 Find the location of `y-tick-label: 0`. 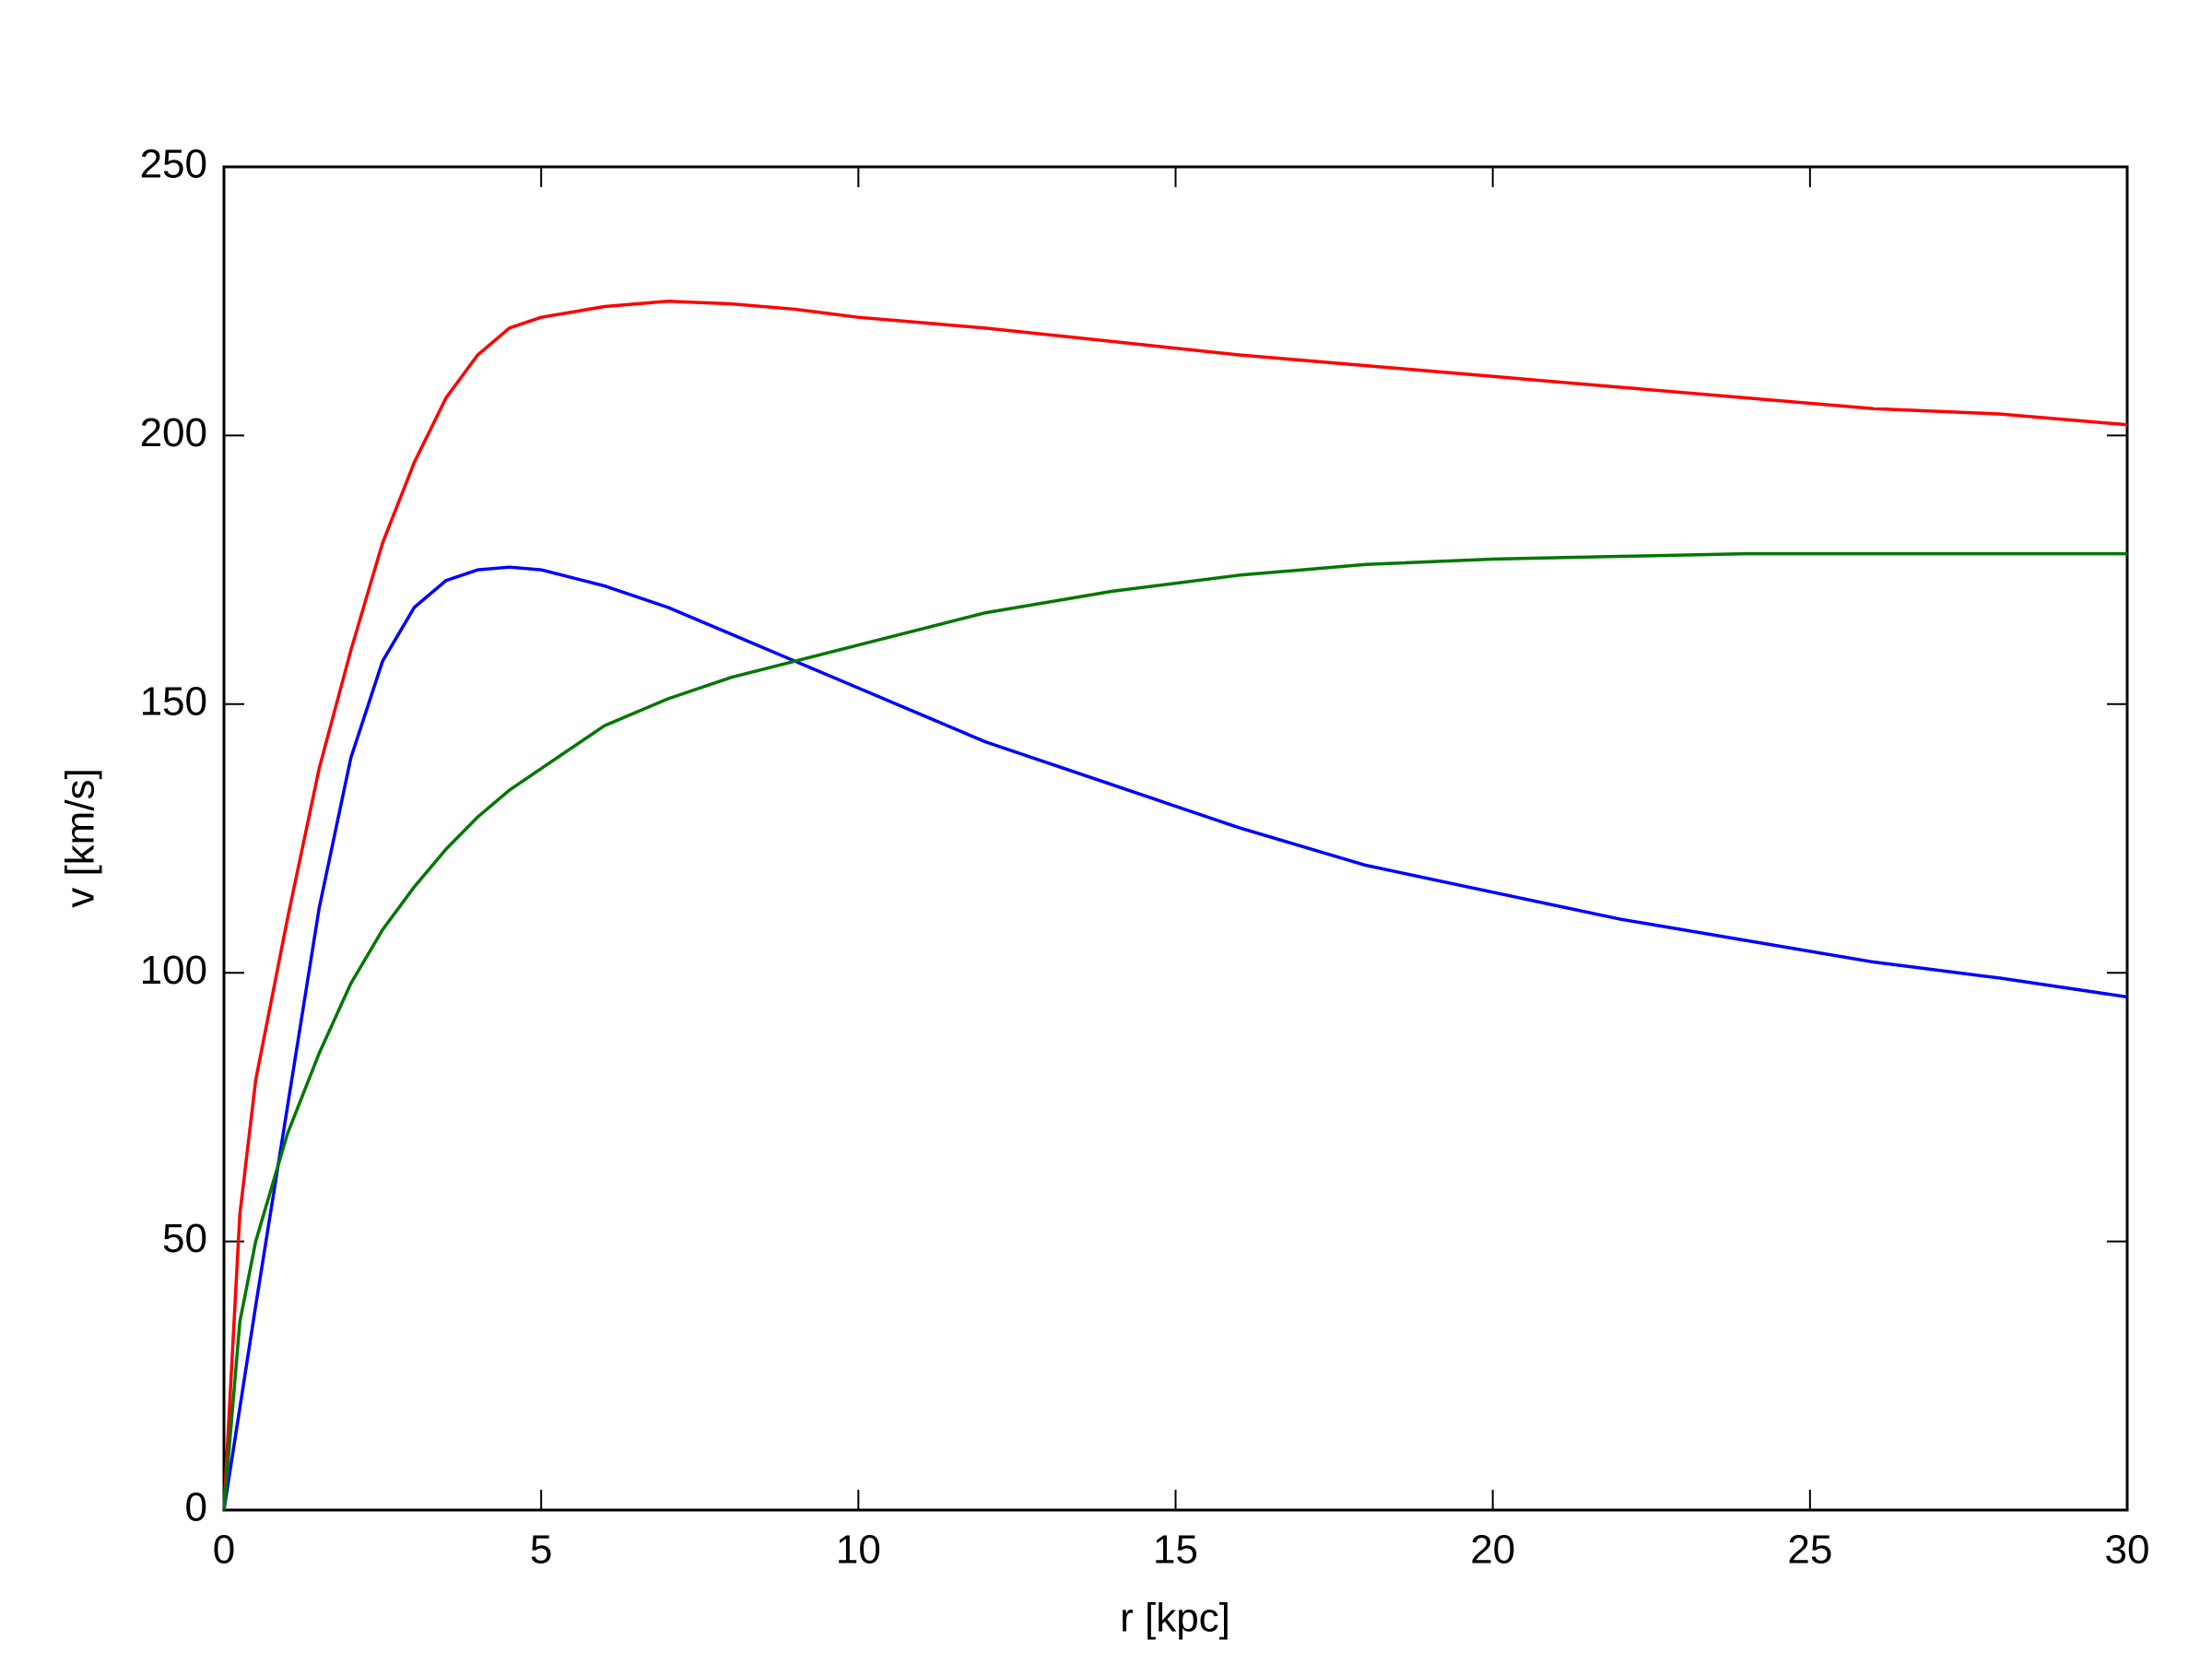

y-tick-label: 0 is located at coordinates (196, 1507).